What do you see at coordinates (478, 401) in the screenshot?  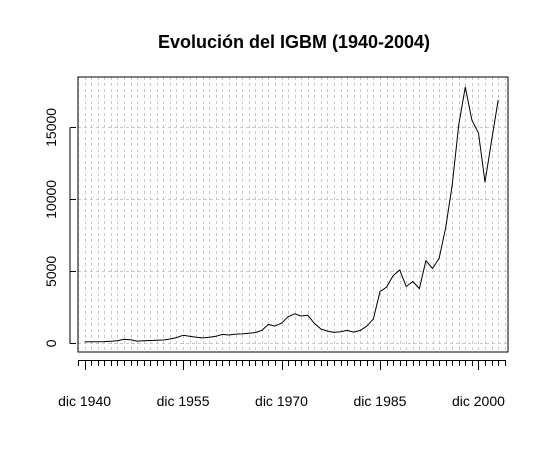 I see `x-tick-label: dic 2000` at bounding box center [478, 401].